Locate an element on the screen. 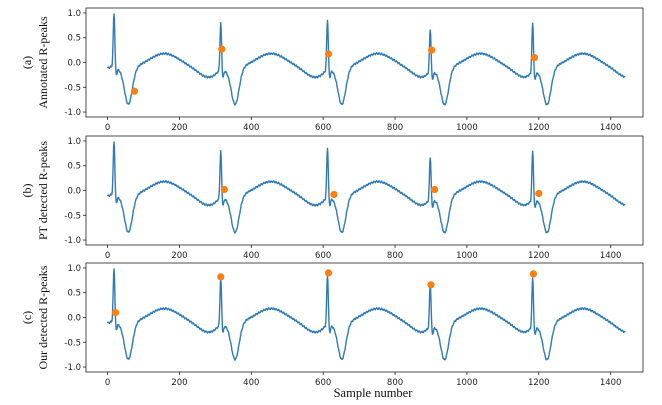 Image resolution: width=662 pixels, height=405 pixels. panel-b-label: (b) is located at coordinates (27, 191).